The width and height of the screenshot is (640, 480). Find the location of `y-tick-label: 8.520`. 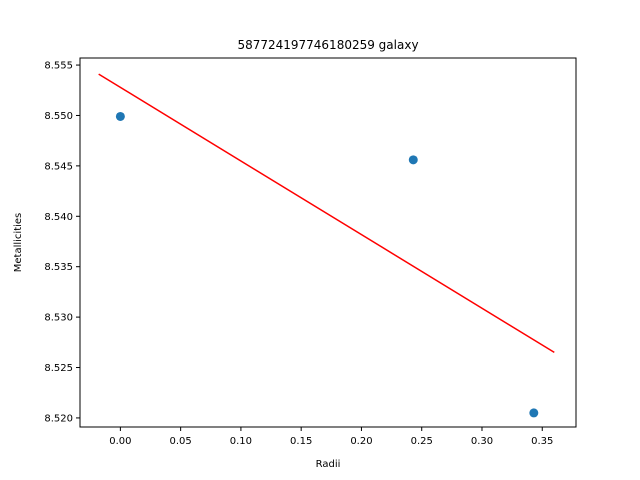

y-tick-label: 8.520 is located at coordinates (58, 418).